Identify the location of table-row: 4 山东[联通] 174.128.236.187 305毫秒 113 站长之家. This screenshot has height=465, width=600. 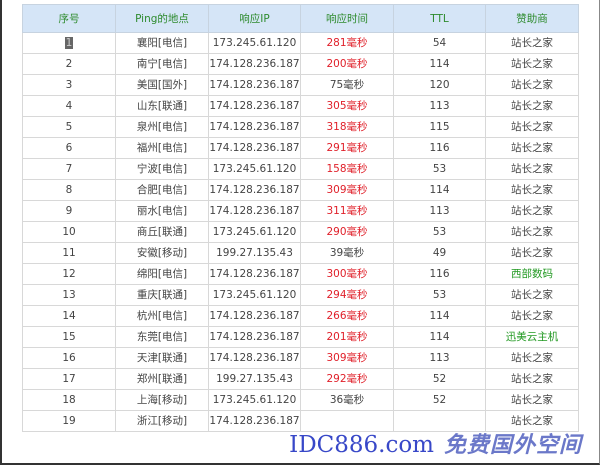
(300, 106).